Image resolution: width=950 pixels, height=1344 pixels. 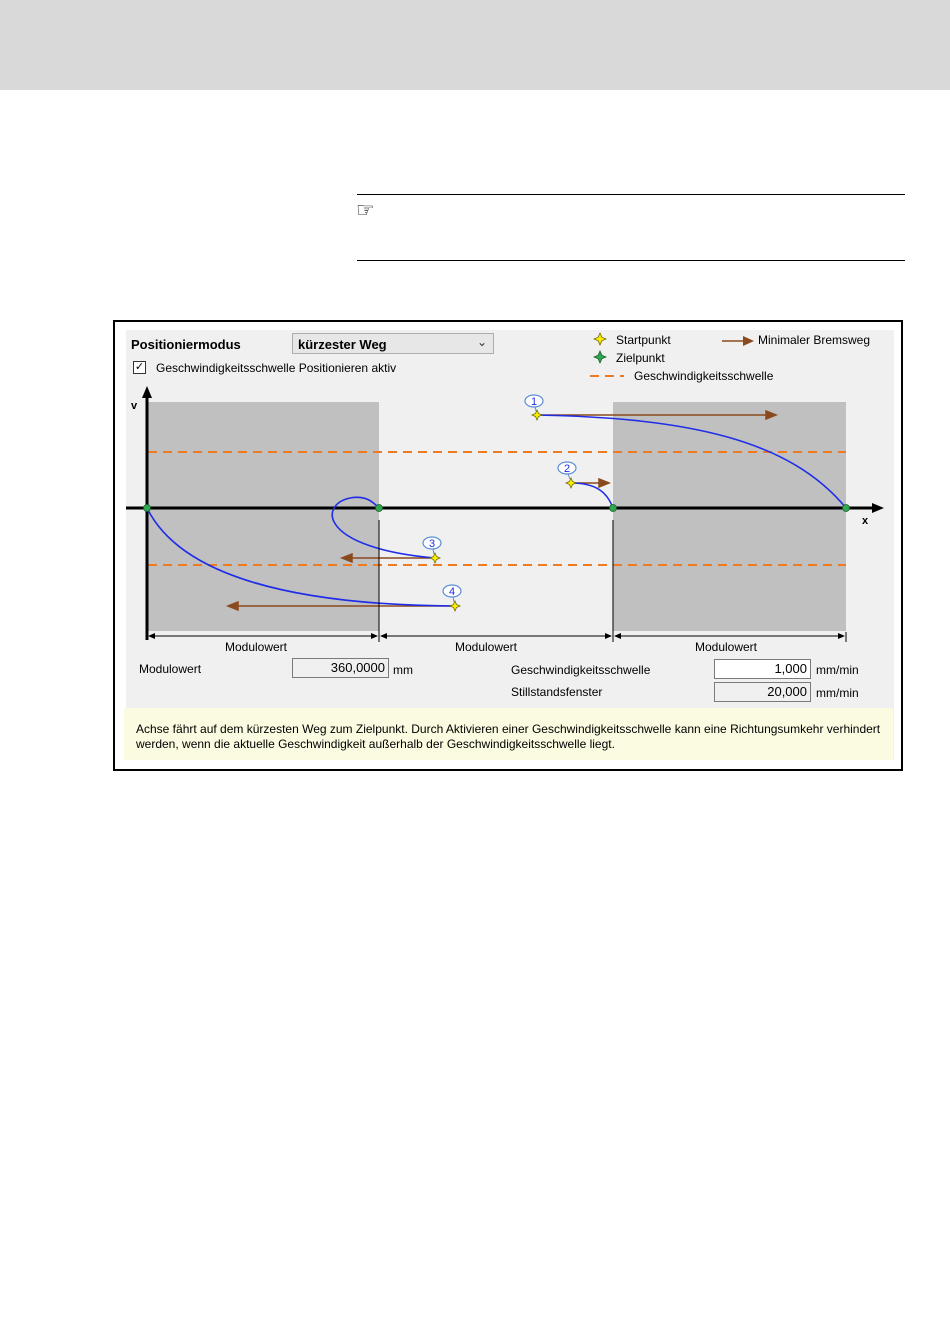 I want to click on info-box, so click(x=508, y=734).